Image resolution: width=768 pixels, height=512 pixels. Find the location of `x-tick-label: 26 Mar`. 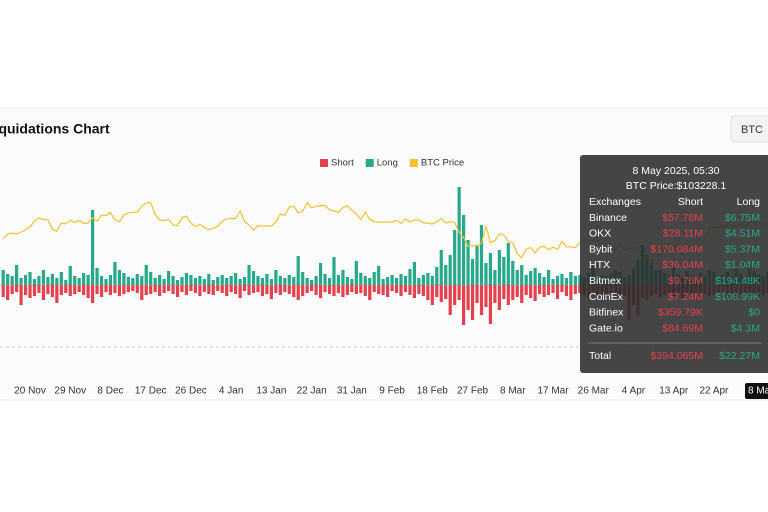

x-tick-label: 26 Mar is located at coordinates (594, 391).